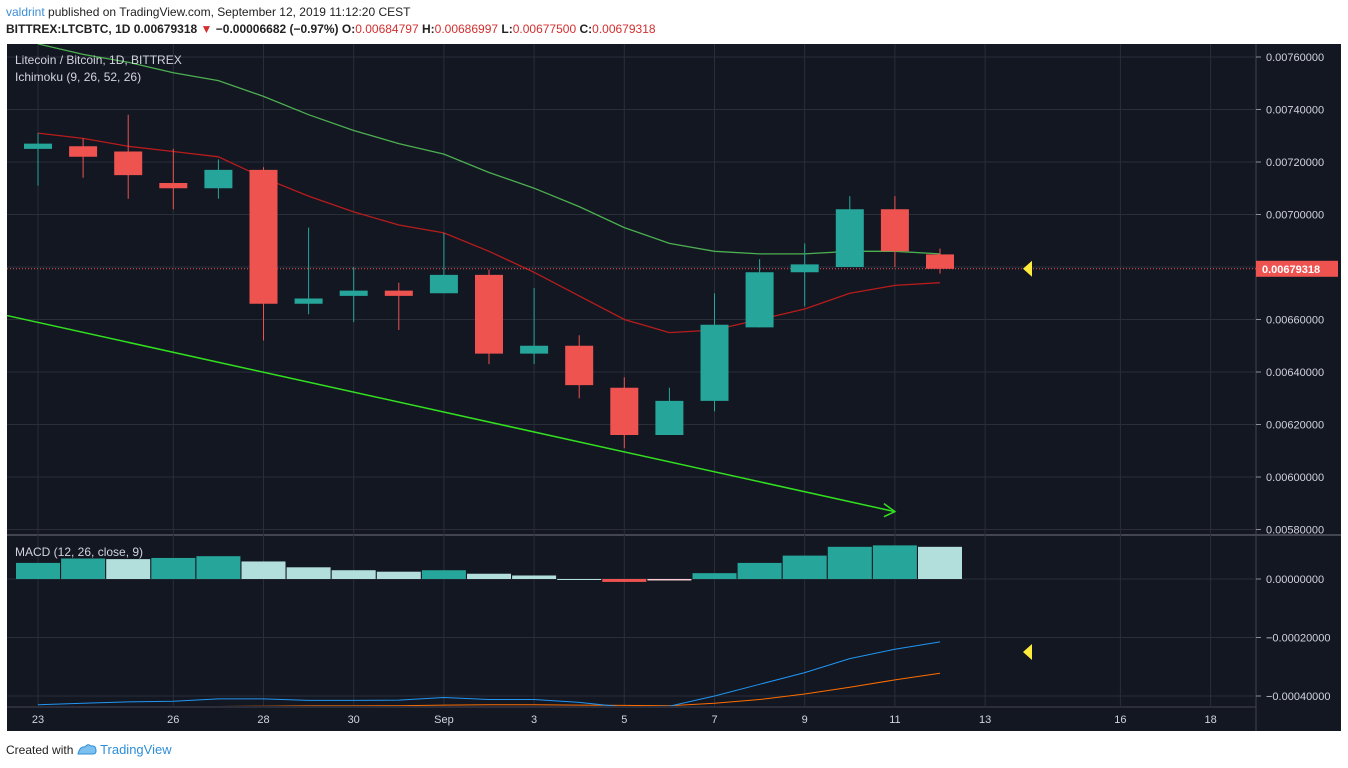  Describe the element at coordinates (714, 720) in the screenshot. I see `time-tick-label: 7` at that location.